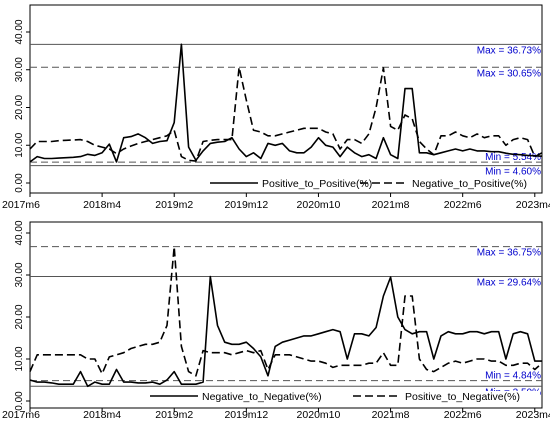 This screenshot has height=425, width=550. I want to click on legend-label-2: Negative_to_Positive(%), so click(469, 184).